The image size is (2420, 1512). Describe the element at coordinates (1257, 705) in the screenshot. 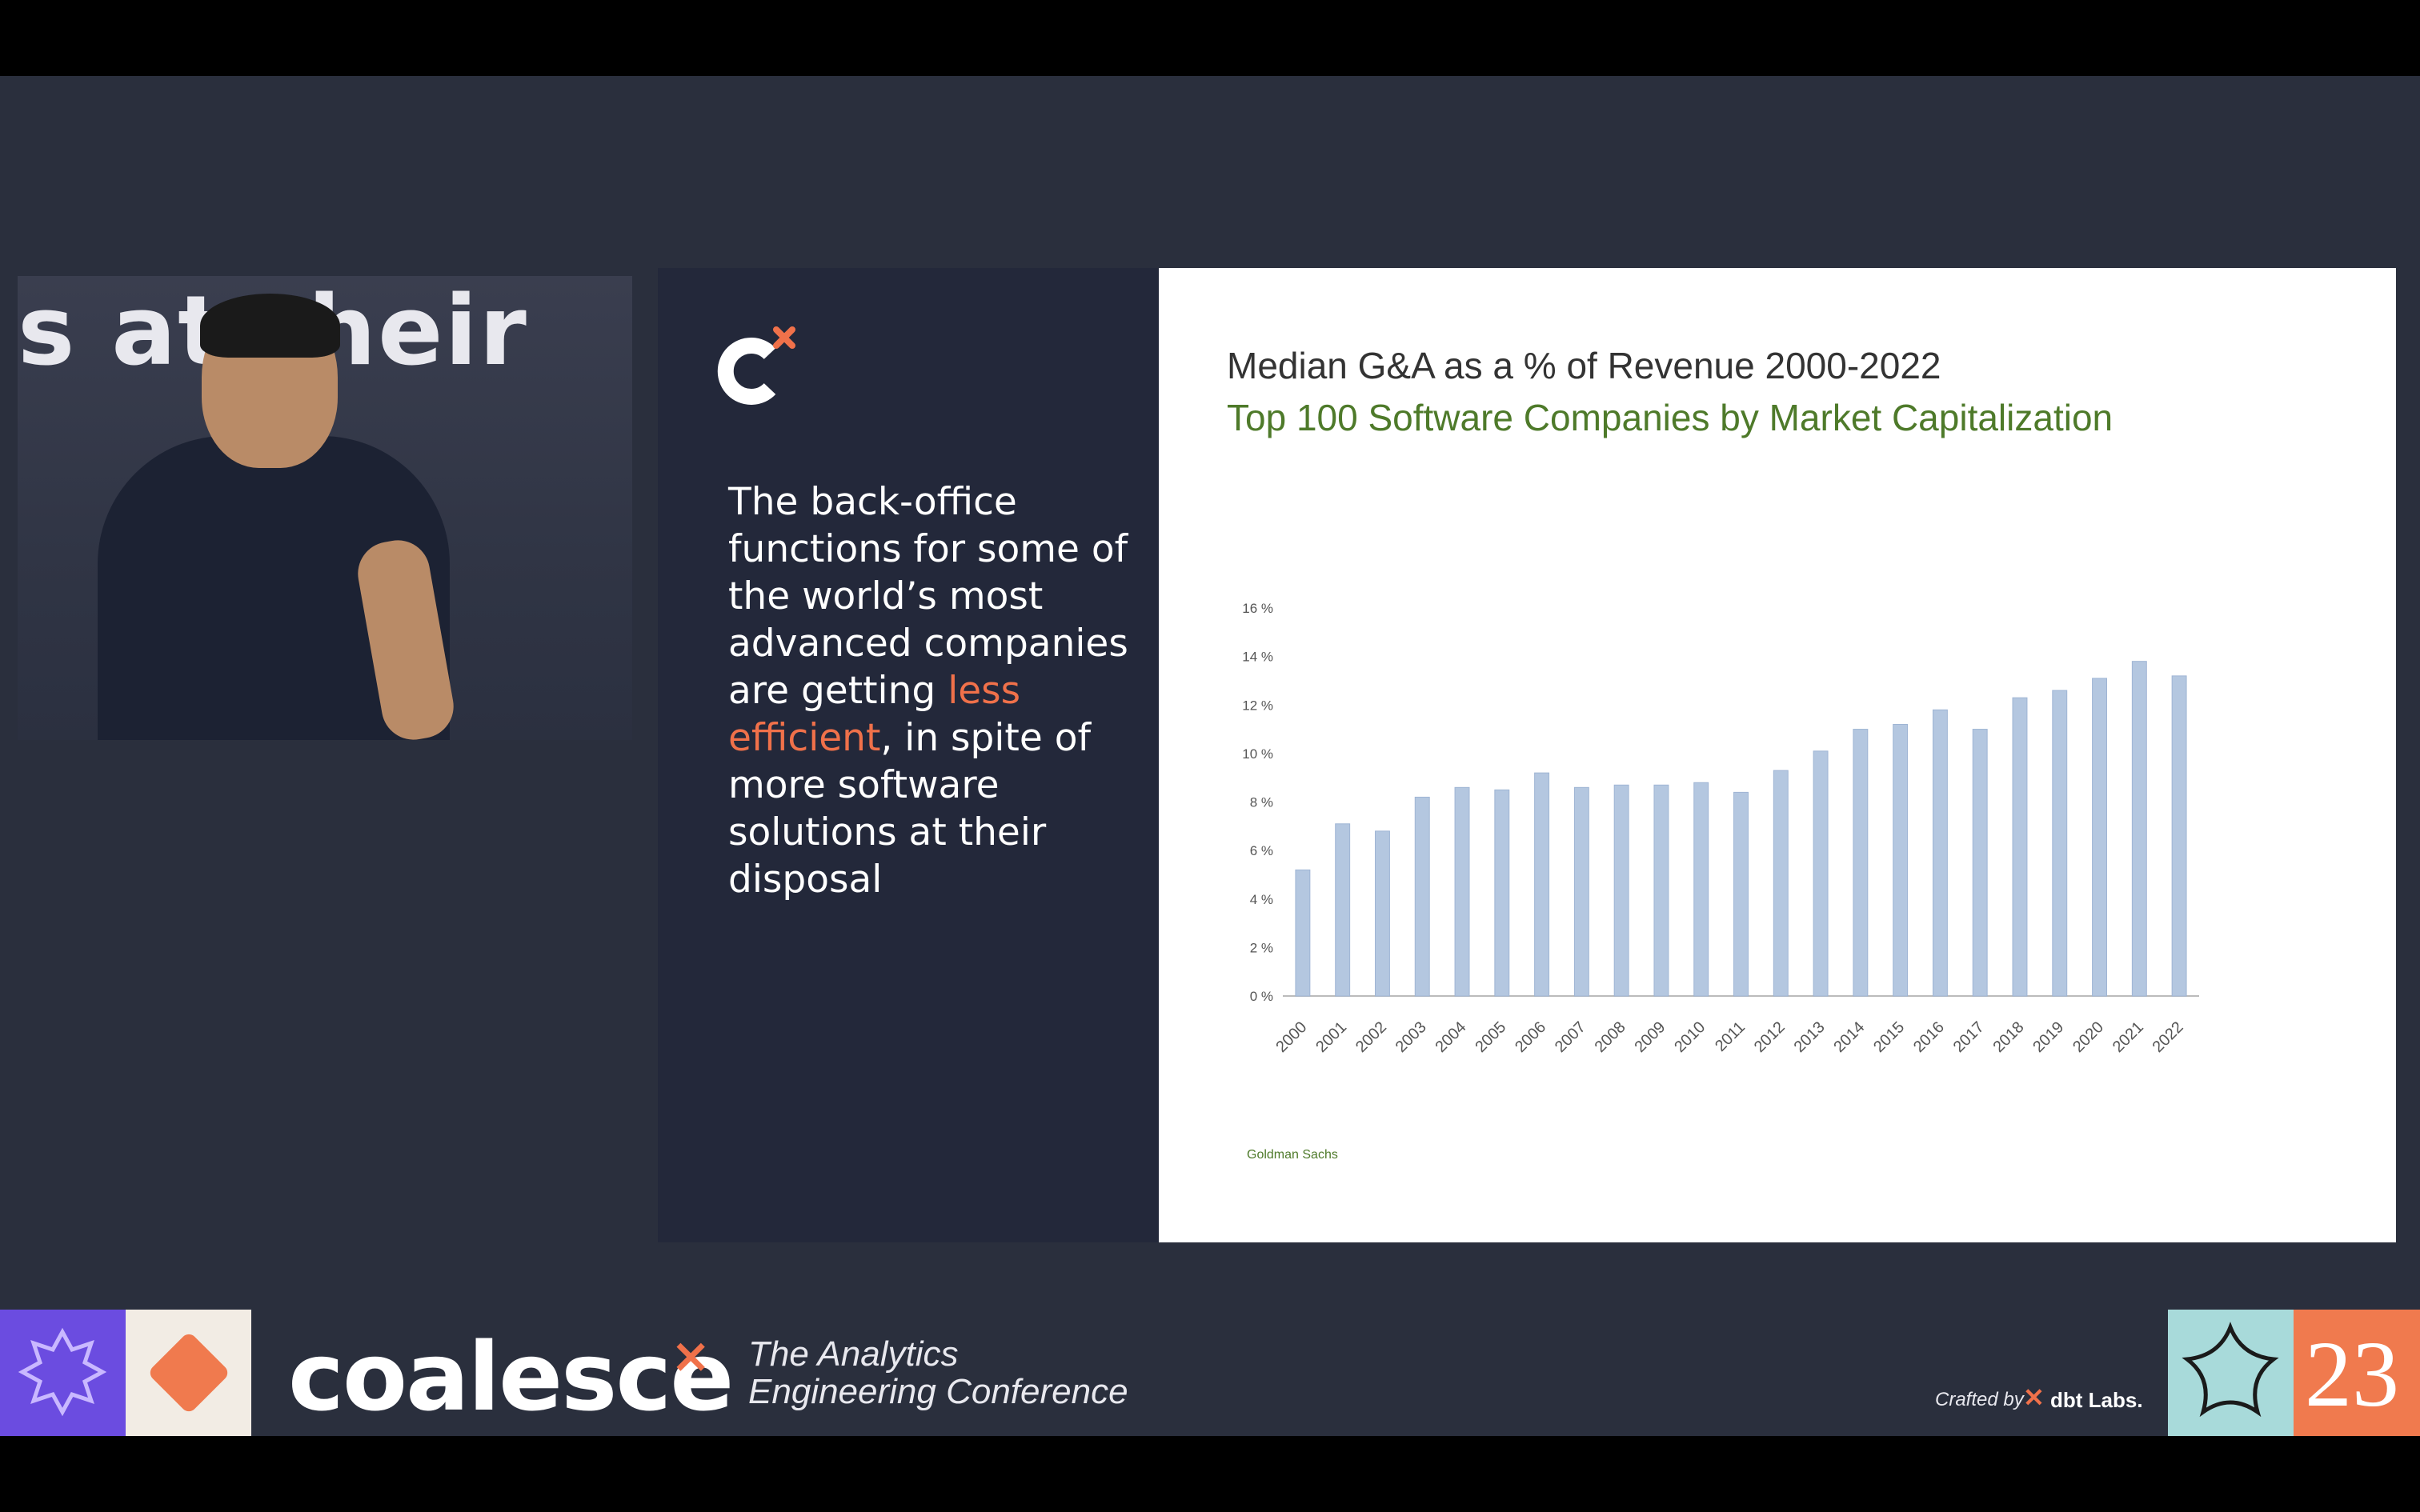

I see `y-tick-label: 12 %` at that location.